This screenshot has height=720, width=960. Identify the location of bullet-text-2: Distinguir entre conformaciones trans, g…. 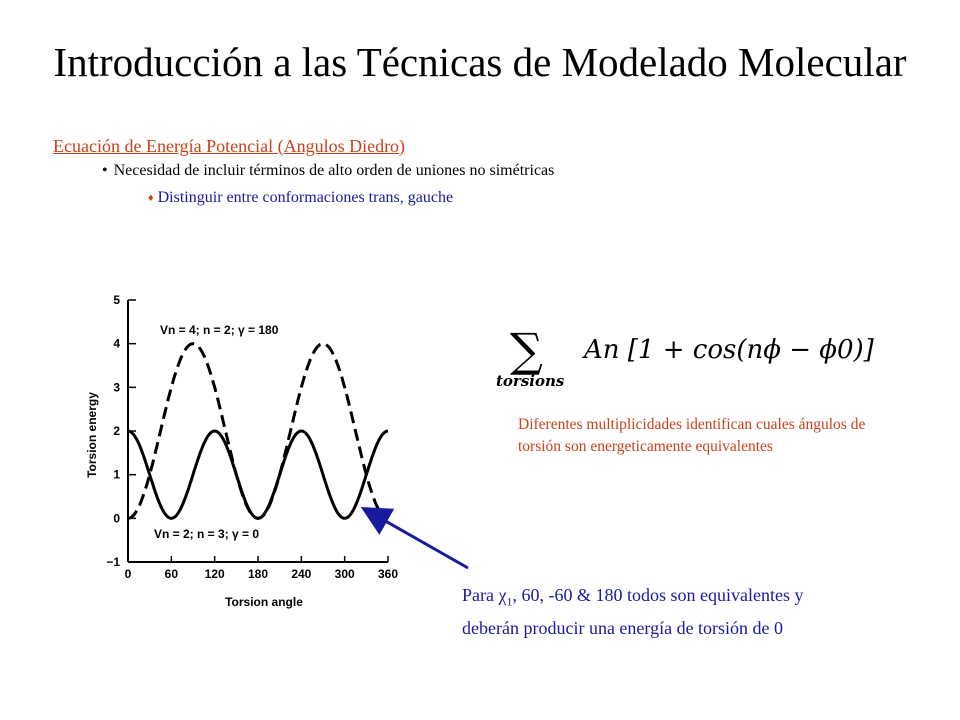
(305, 197).